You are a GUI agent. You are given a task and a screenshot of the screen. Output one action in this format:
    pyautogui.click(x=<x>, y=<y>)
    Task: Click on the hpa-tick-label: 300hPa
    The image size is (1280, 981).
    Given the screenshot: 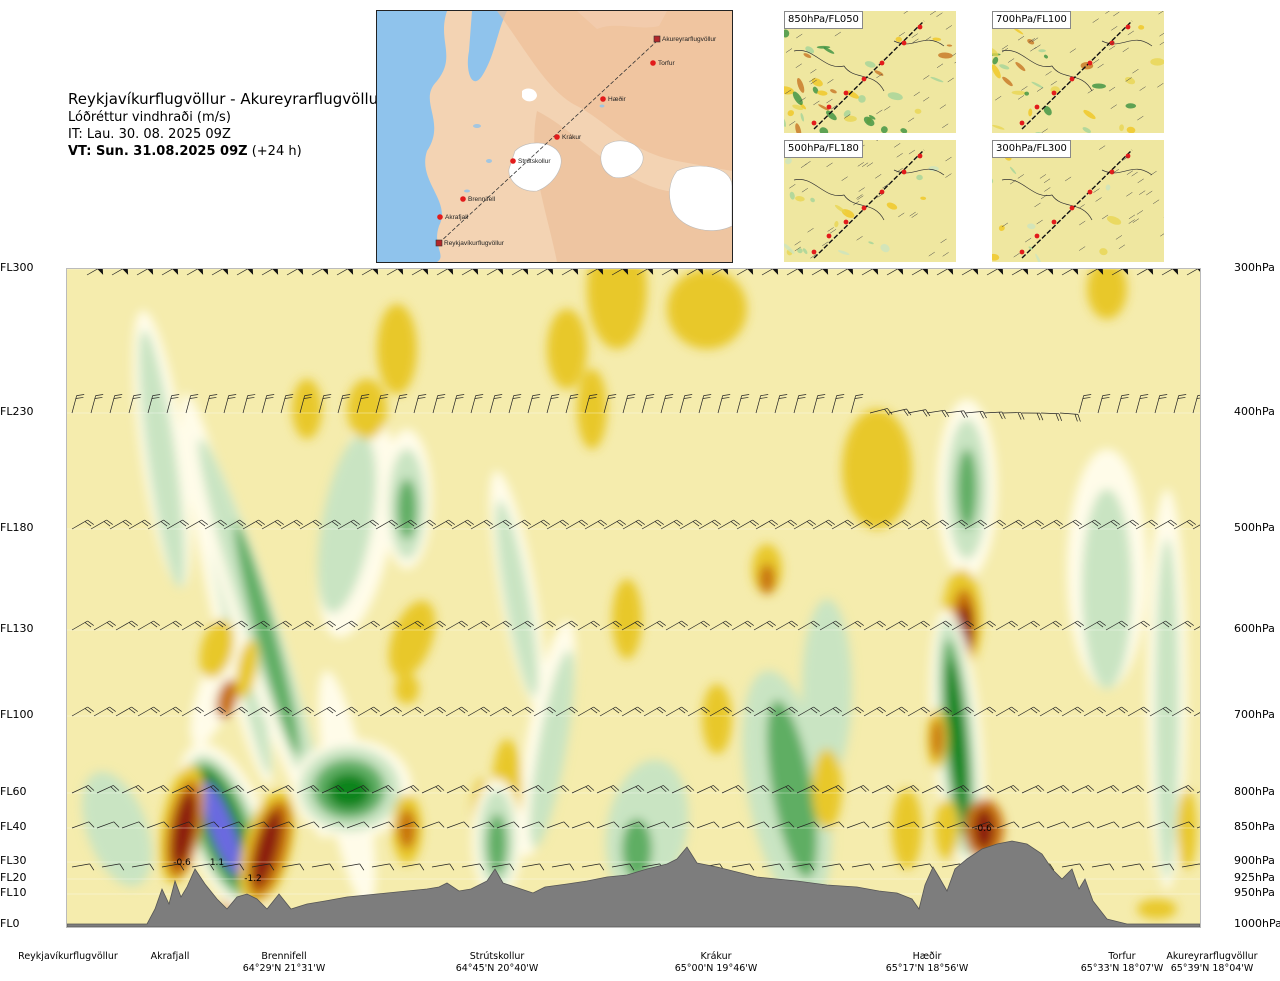 What is the action you would take?
    pyautogui.click(x=1254, y=267)
    